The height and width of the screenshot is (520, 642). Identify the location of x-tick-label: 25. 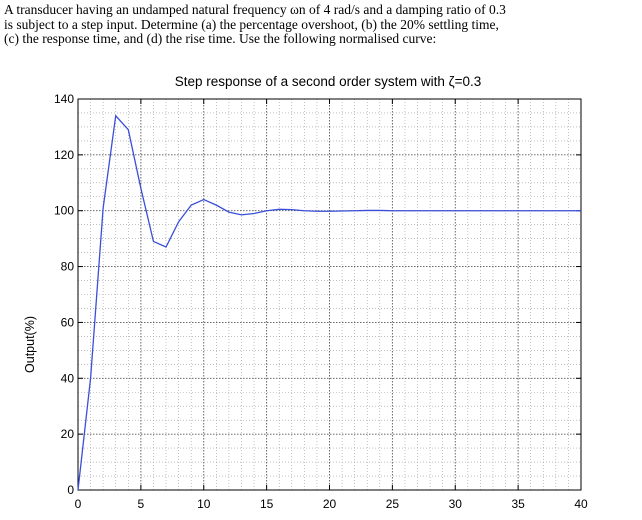
(393, 504).